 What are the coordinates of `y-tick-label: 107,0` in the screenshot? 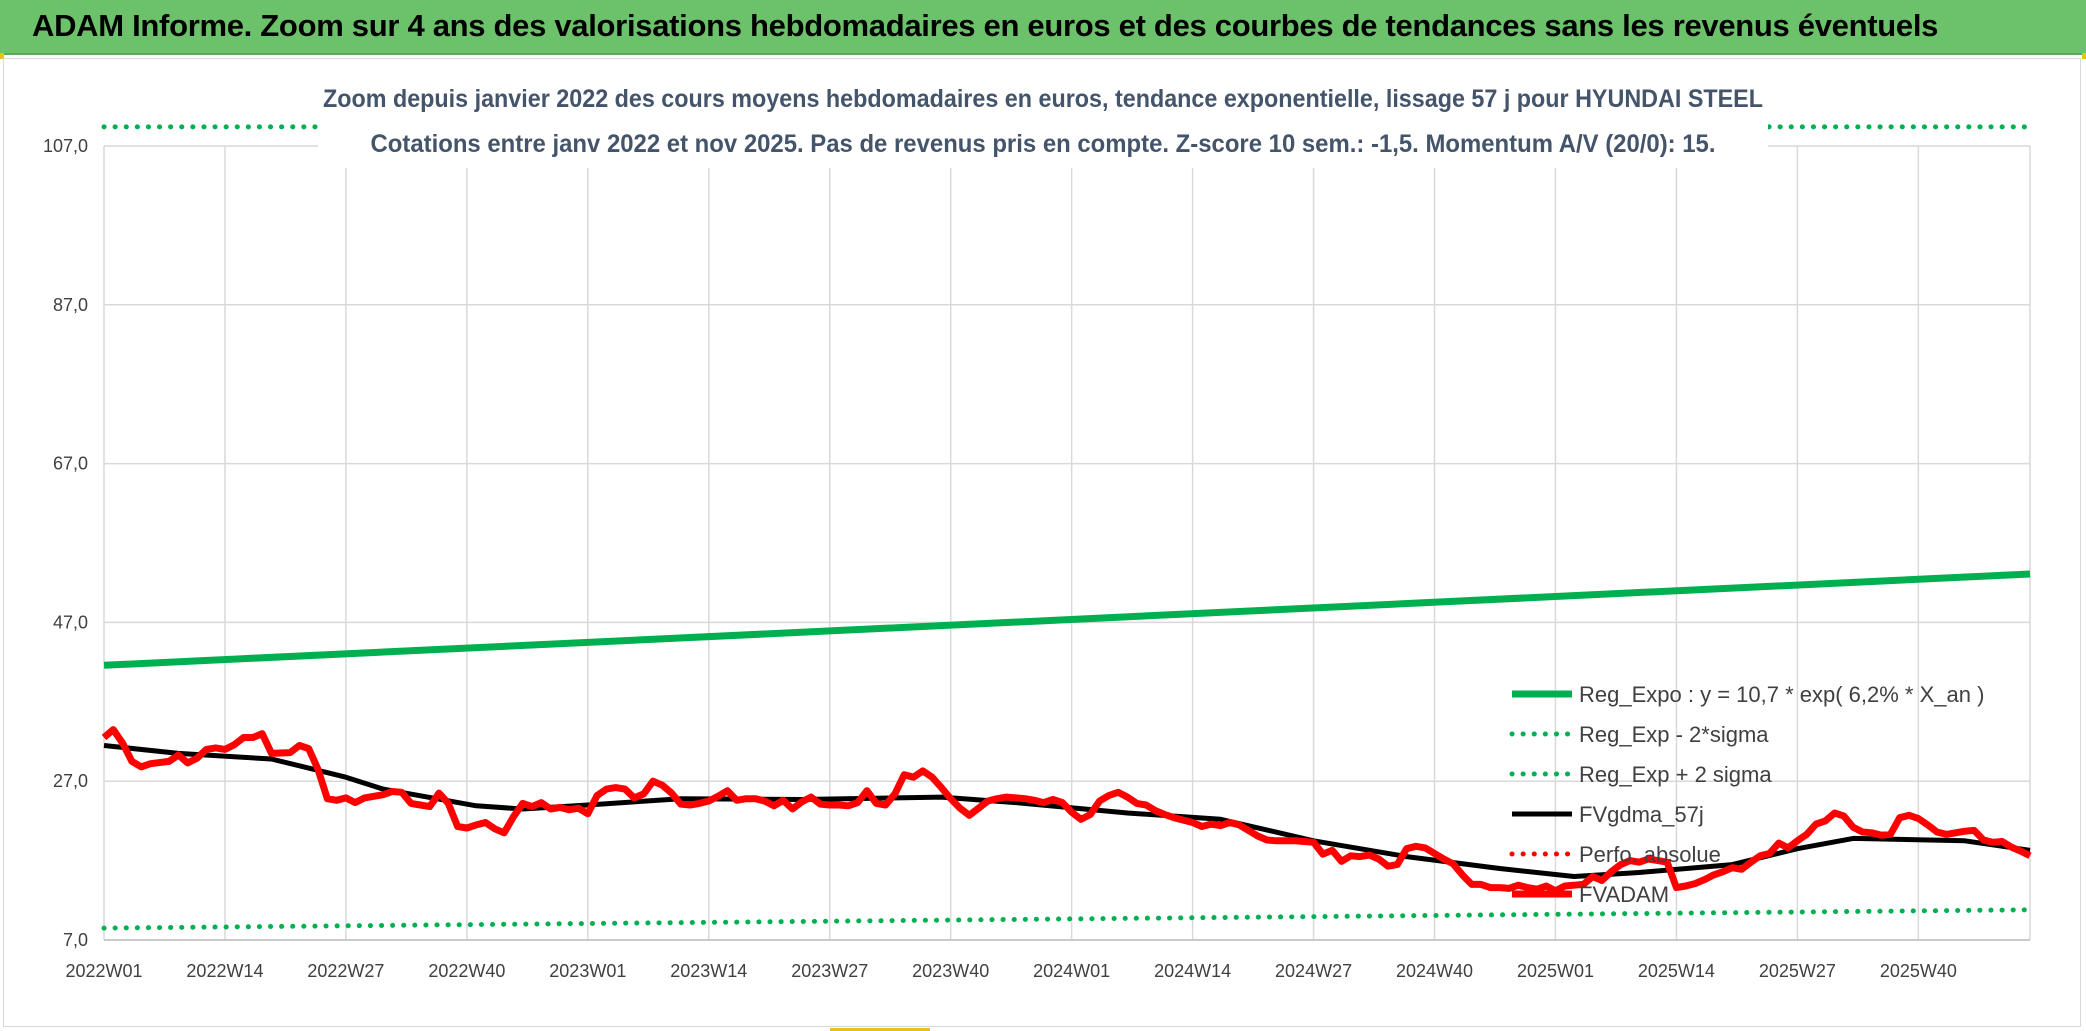 It's located at (65, 146).